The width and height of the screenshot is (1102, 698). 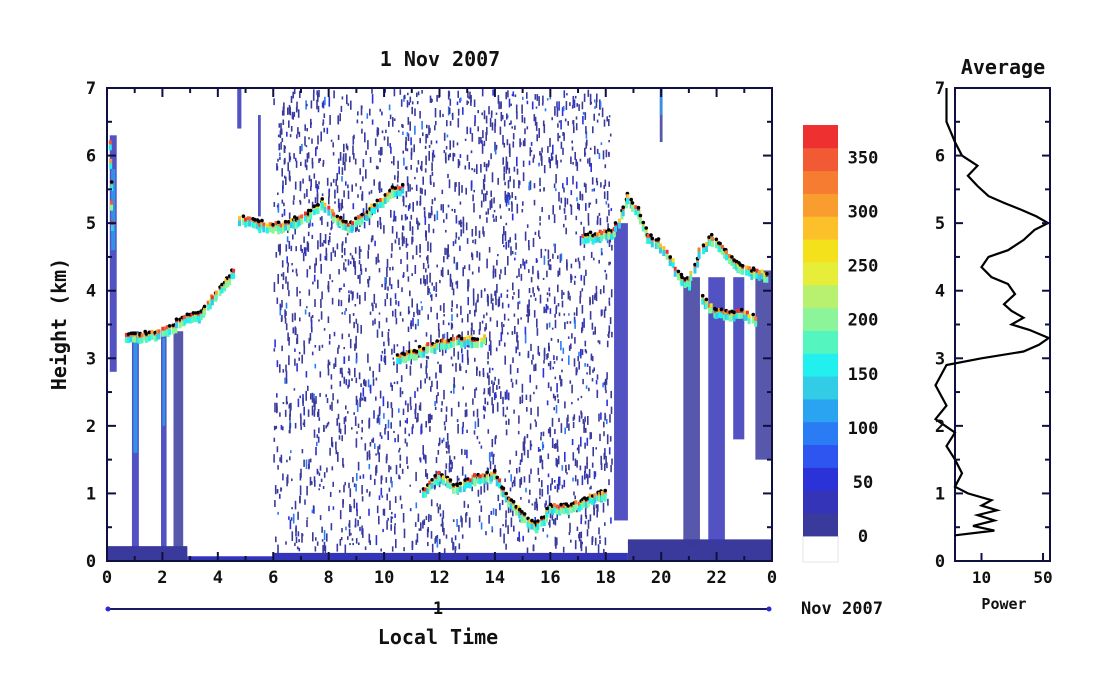 What do you see at coordinates (769, 609) in the screenshot?
I see `date-bar-end-marker` at bounding box center [769, 609].